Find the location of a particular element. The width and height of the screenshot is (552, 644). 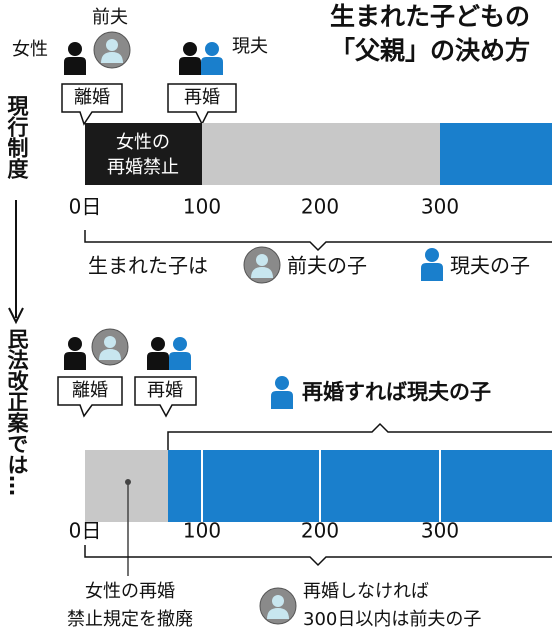

caption: 生まれた子は is located at coordinates (148, 266).